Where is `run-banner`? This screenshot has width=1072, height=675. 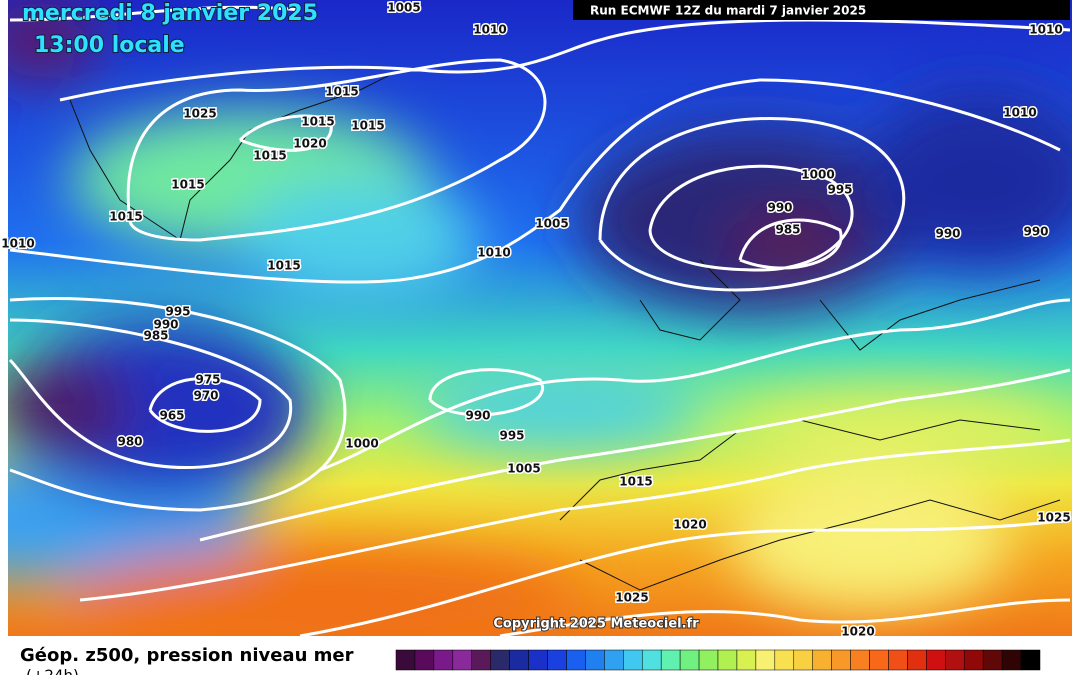 run-banner is located at coordinates (821, 10).